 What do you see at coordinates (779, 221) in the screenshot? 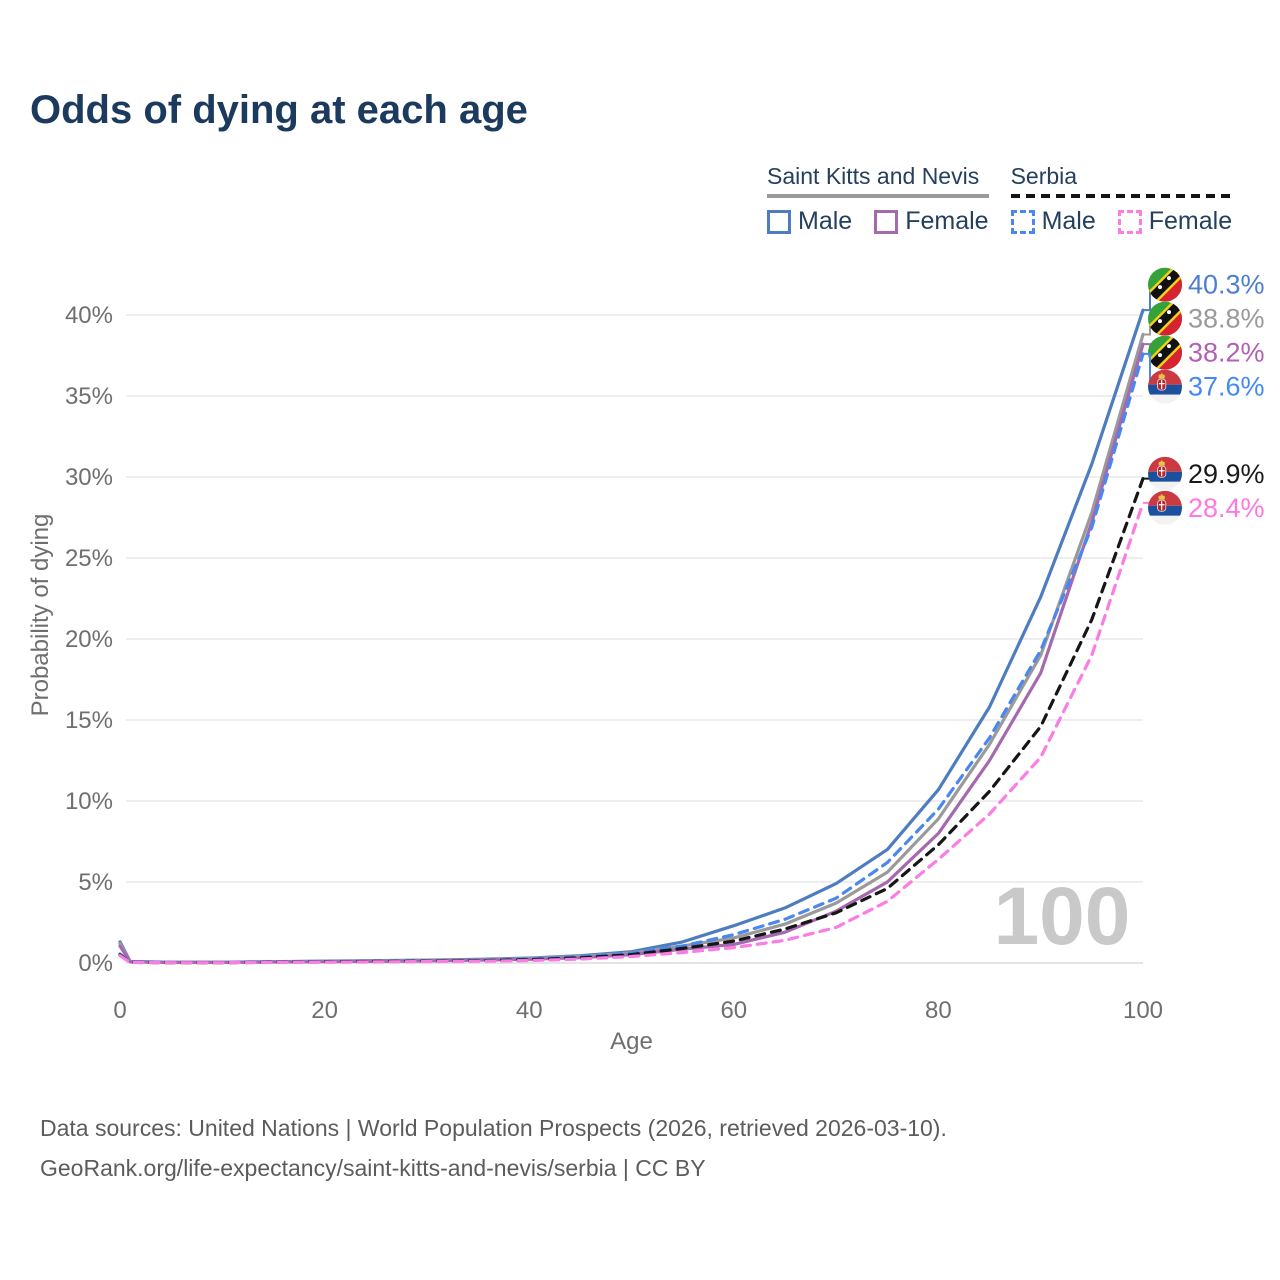
I see `skn-male-swatch-icon` at bounding box center [779, 221].